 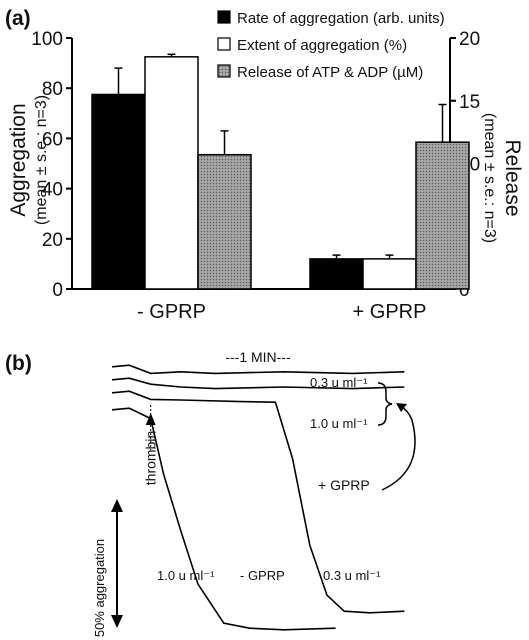 What do you see at coordinates (469, 102) in the screenshot?
I see `right-tick-label: 15` at bounding box center [469, 102].